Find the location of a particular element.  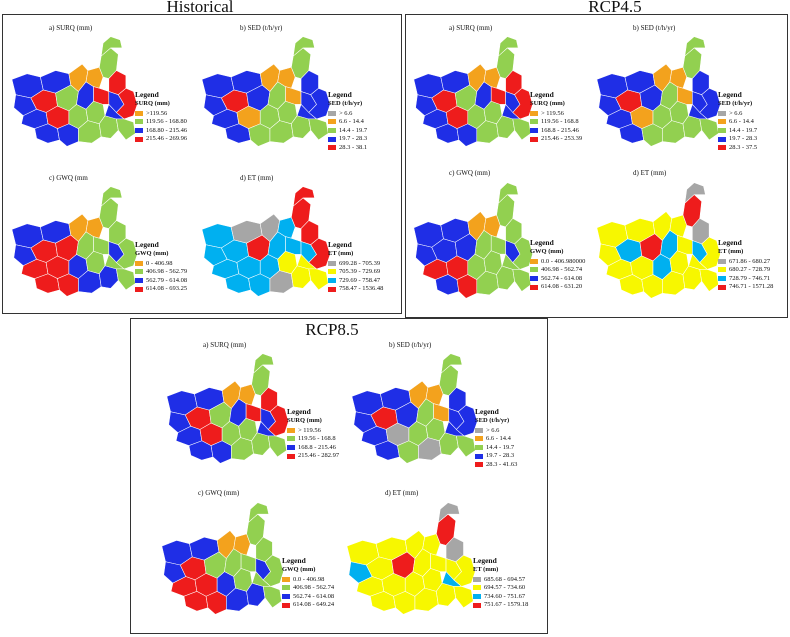

legend-label: 751.67 - 1579.18 is located at coordinates (506, 605).